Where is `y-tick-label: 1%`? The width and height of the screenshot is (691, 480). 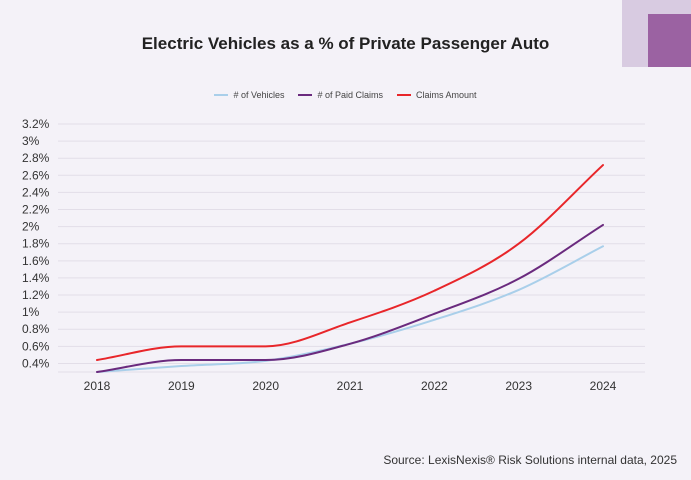
y-tick-label: 1% is located at coordinates (31, 312).